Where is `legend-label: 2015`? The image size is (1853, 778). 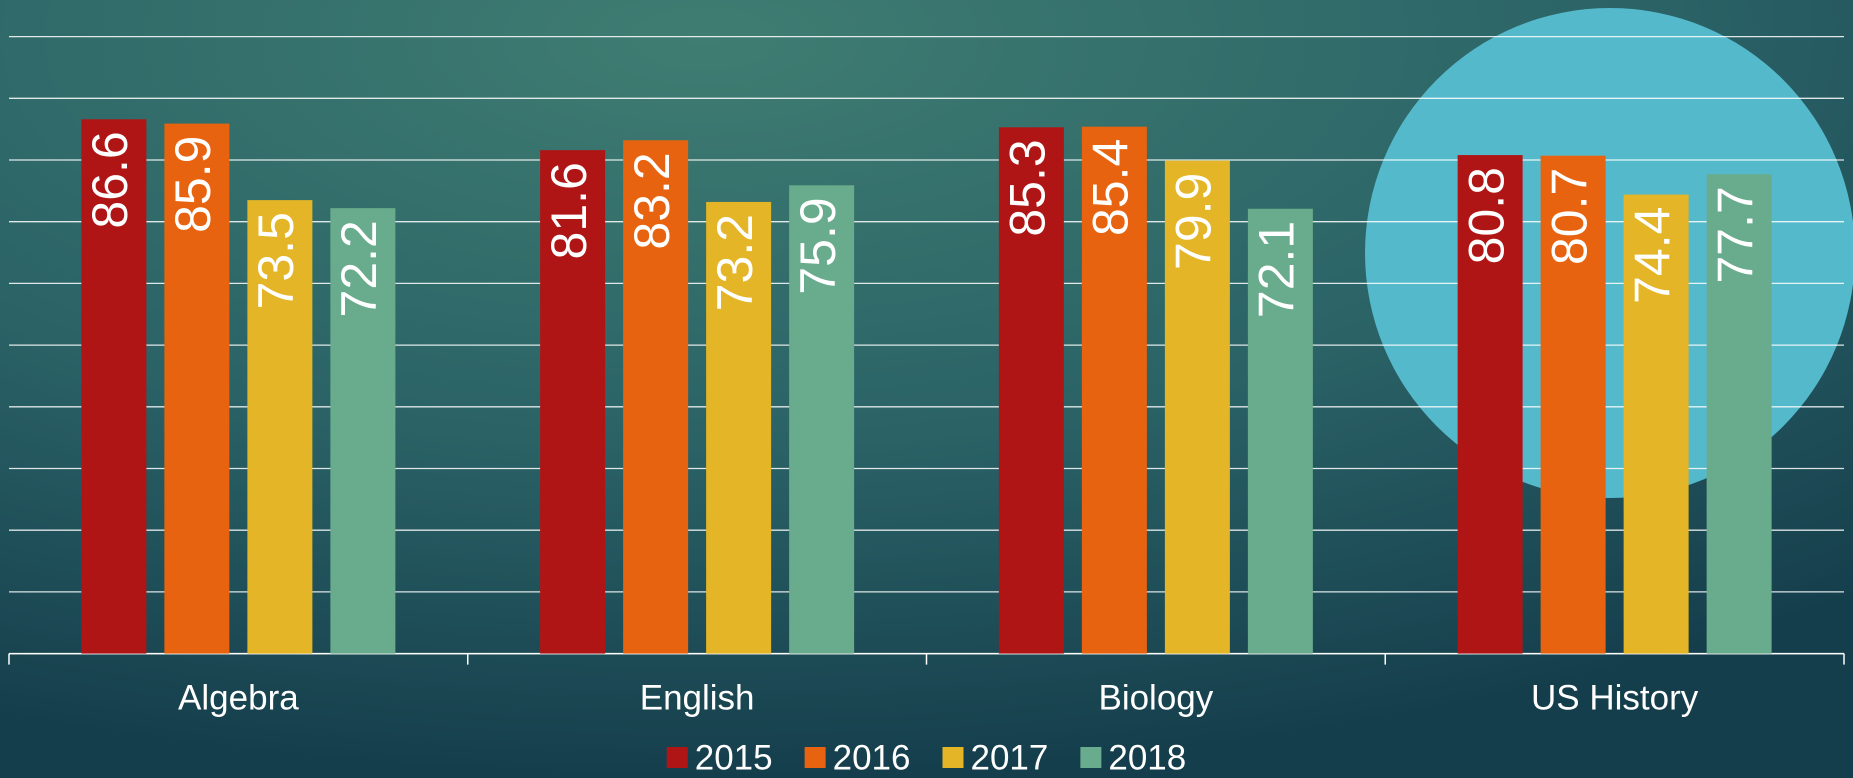 legend-label: 2015 is located at coordinates (734, 757).